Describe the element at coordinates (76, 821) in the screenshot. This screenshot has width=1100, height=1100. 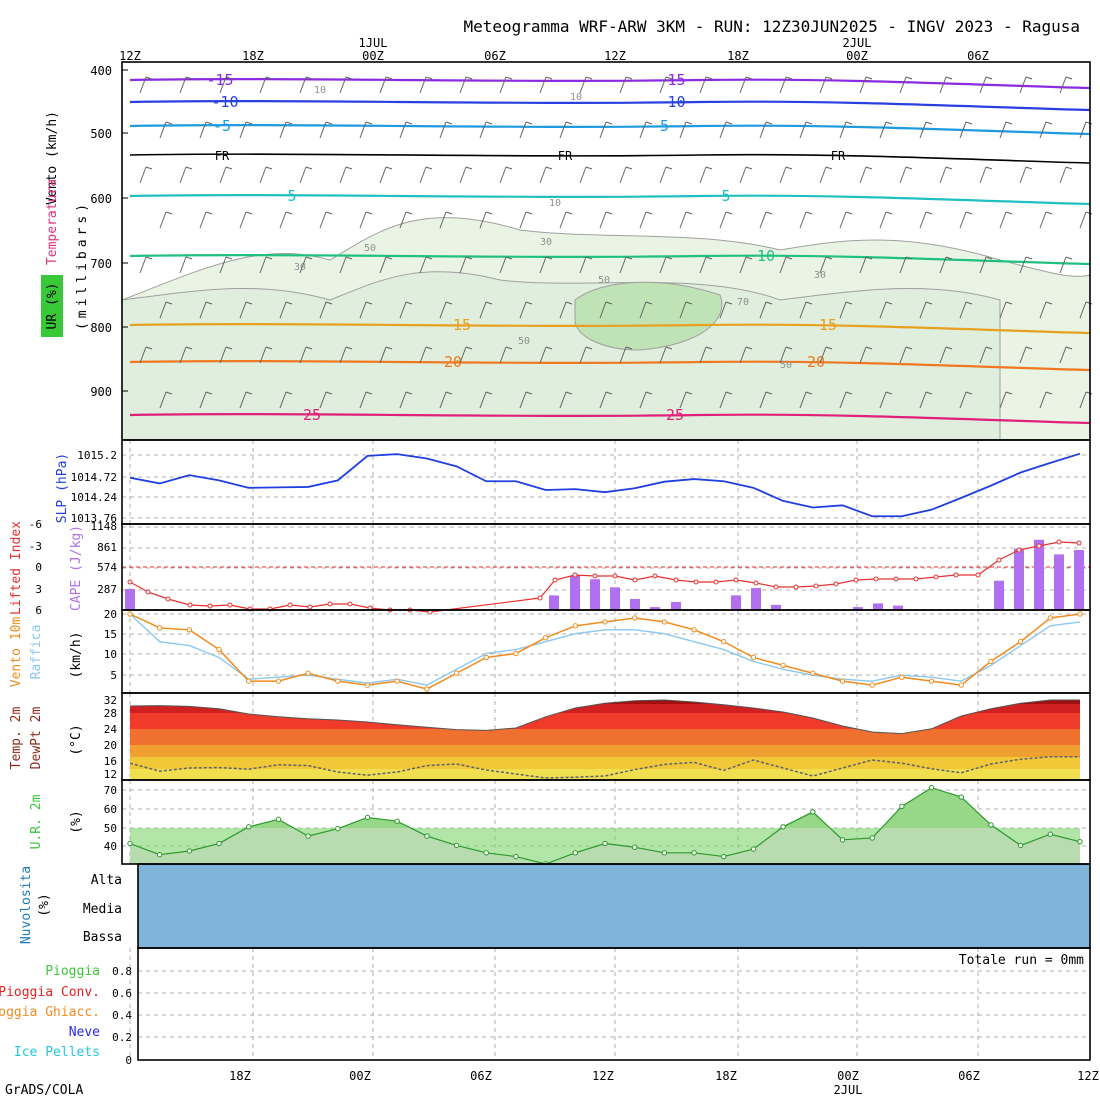
I see `rh-unit: (%)` at that location.